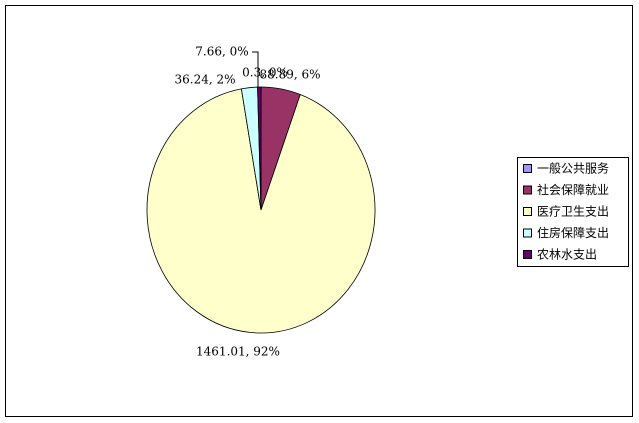 The image size is (639, 423). I want to click on legend-label: 农林水支出, so click(567, 255).